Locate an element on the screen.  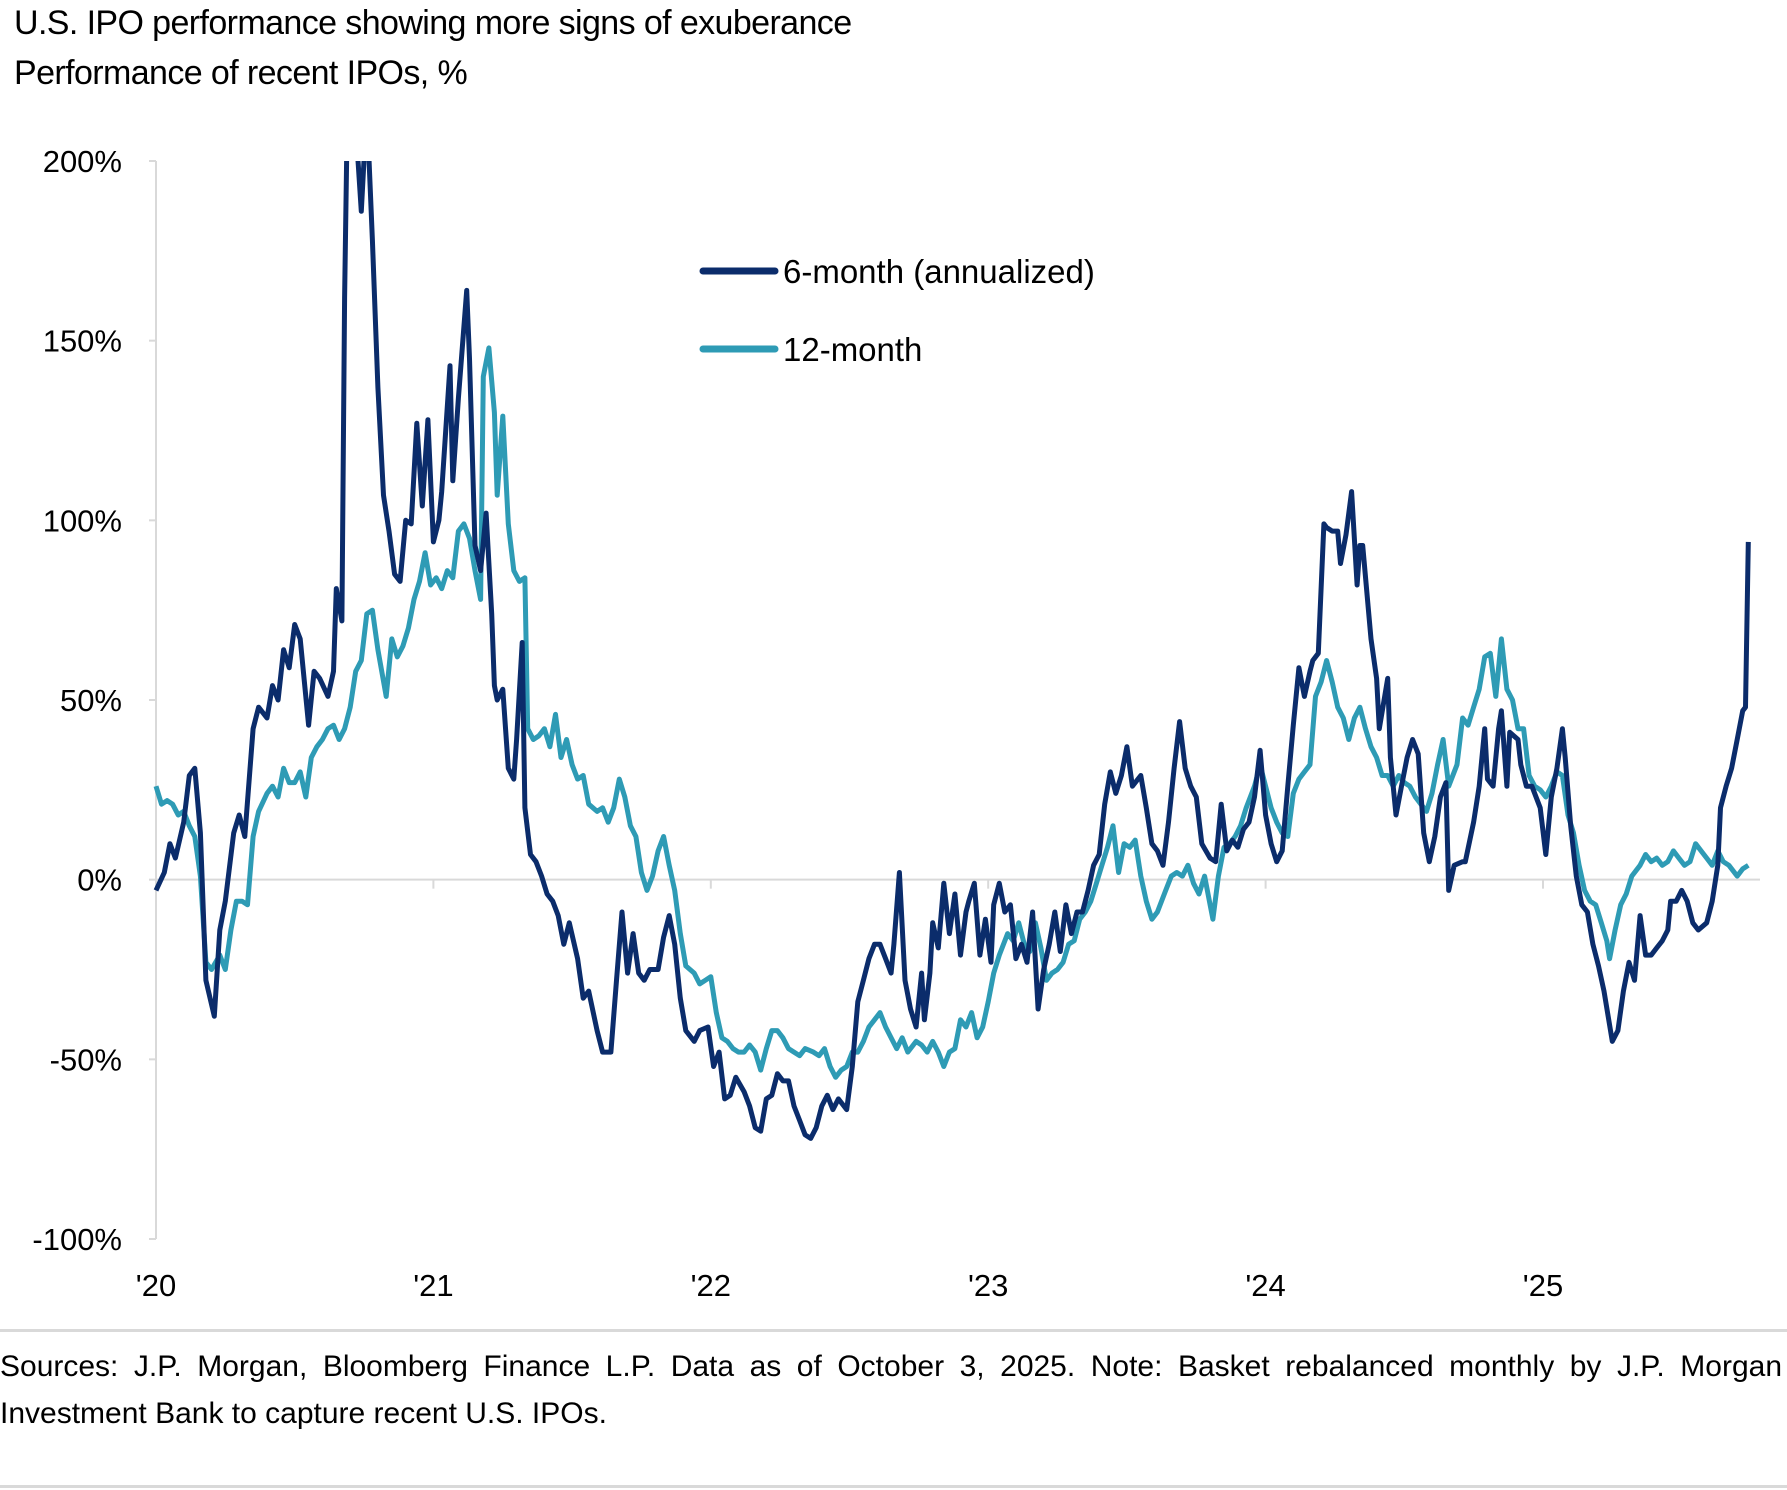
y-tick-label: 50% is located at coordinates (91, 700).